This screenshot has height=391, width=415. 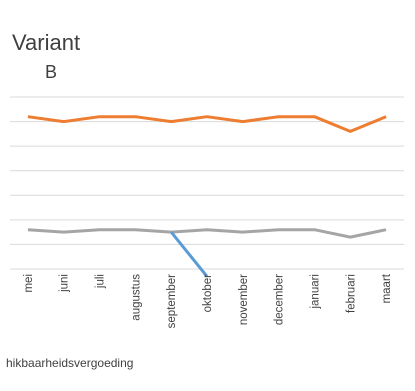 I want to click on legend-series-label: hikbaarheidsvergoeding, so click(x=70, y=363).